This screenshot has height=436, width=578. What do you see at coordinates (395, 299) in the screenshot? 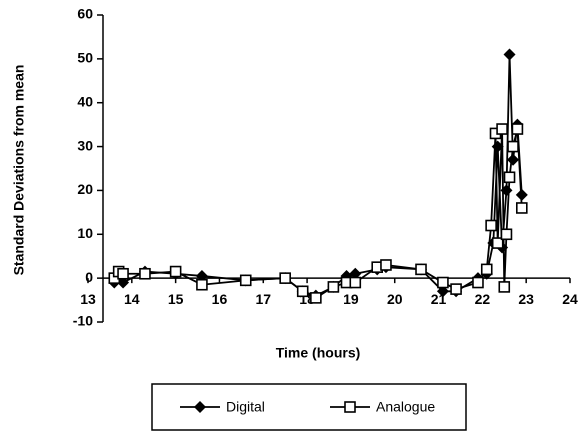
I see `x-tick-label: 20` at bounding box center [395, 299].